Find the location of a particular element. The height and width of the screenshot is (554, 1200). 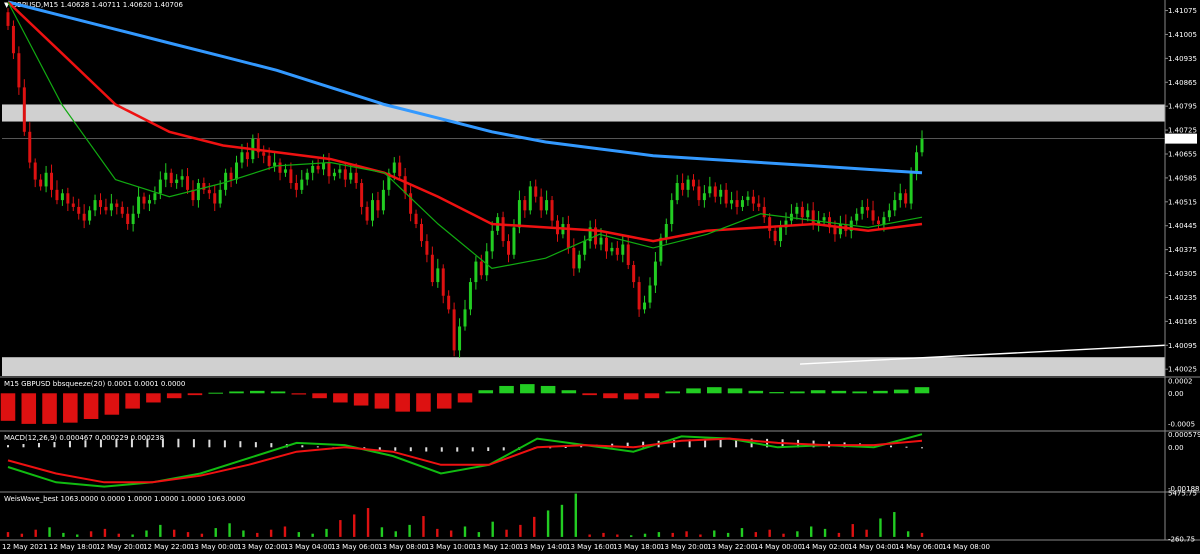

macd-tick-label: 0.00 is located at coordinates (1176, 448).